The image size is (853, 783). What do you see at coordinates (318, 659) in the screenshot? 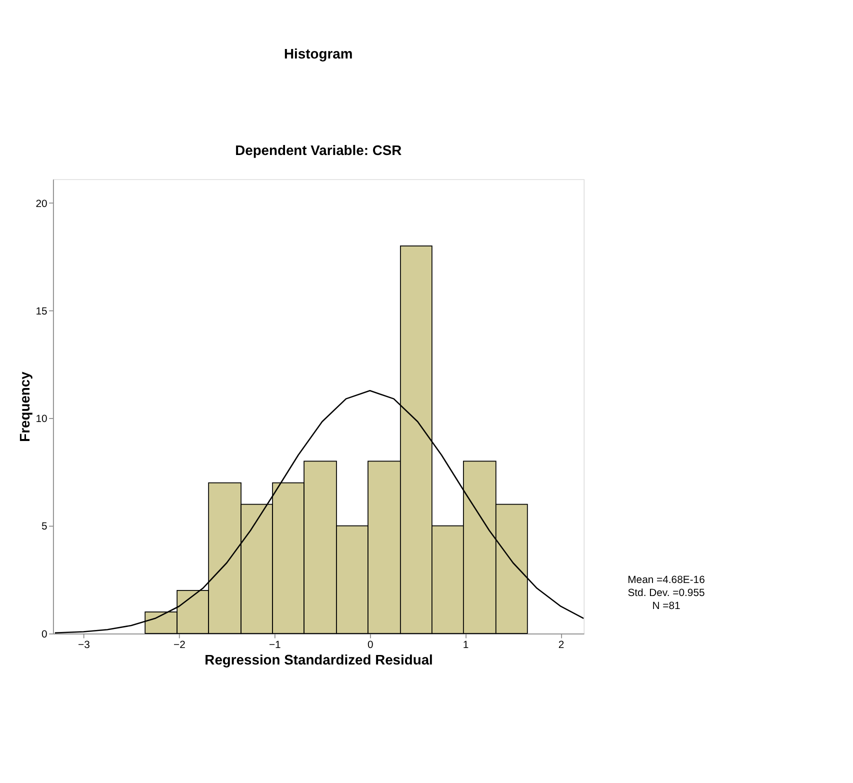
I see `x-axis-title: Regression Standardized Residual` at bounding box center [318, 659].